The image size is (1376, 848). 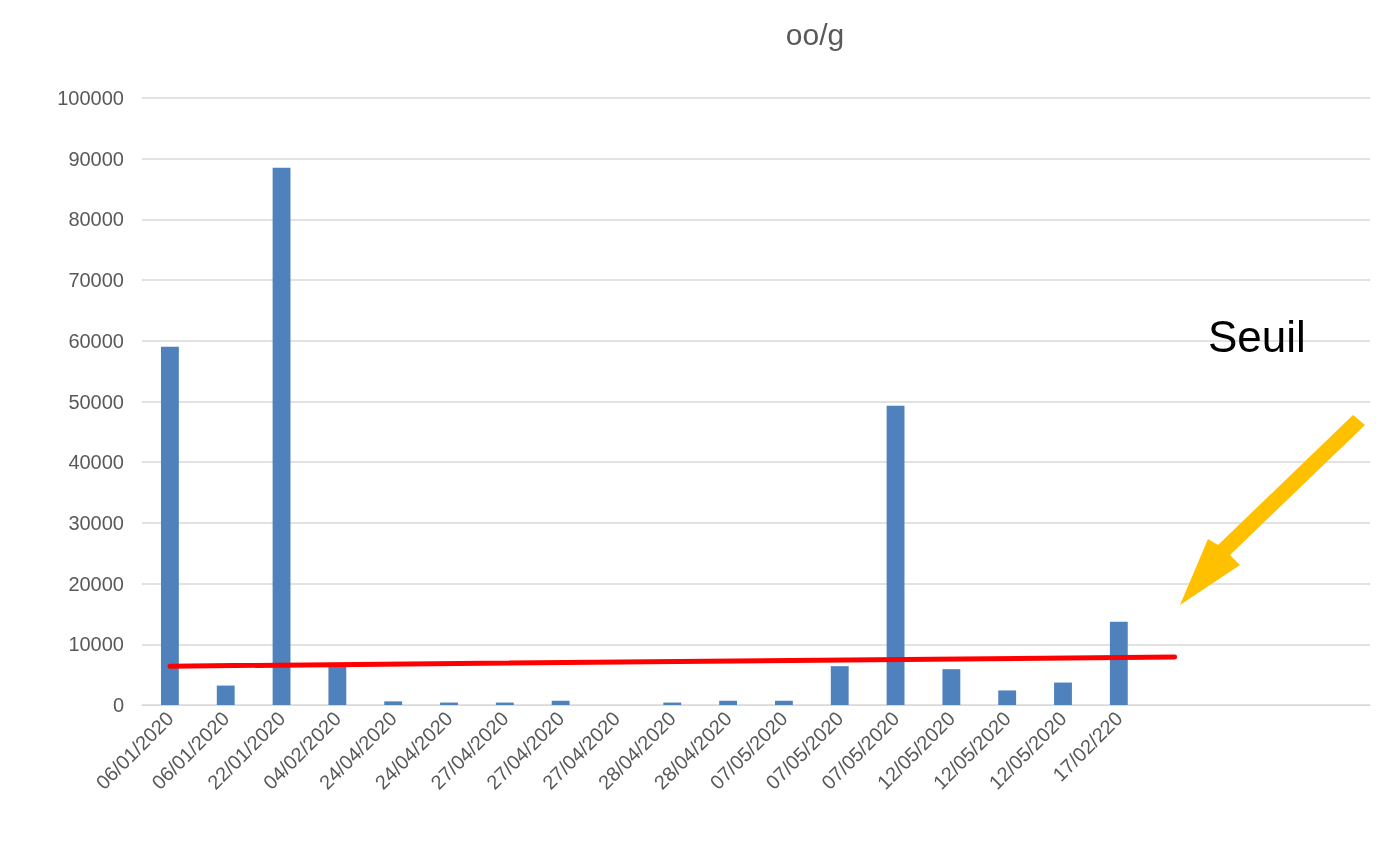 I want to click on y-tick-label: 20000, so click(x=96, y=583).